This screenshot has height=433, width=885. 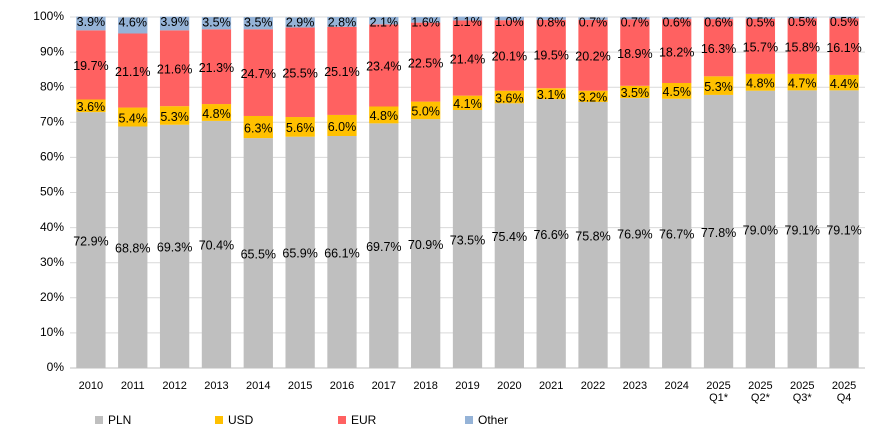 I want to click on data-label: 19.7%, so click(x=90, y=66).